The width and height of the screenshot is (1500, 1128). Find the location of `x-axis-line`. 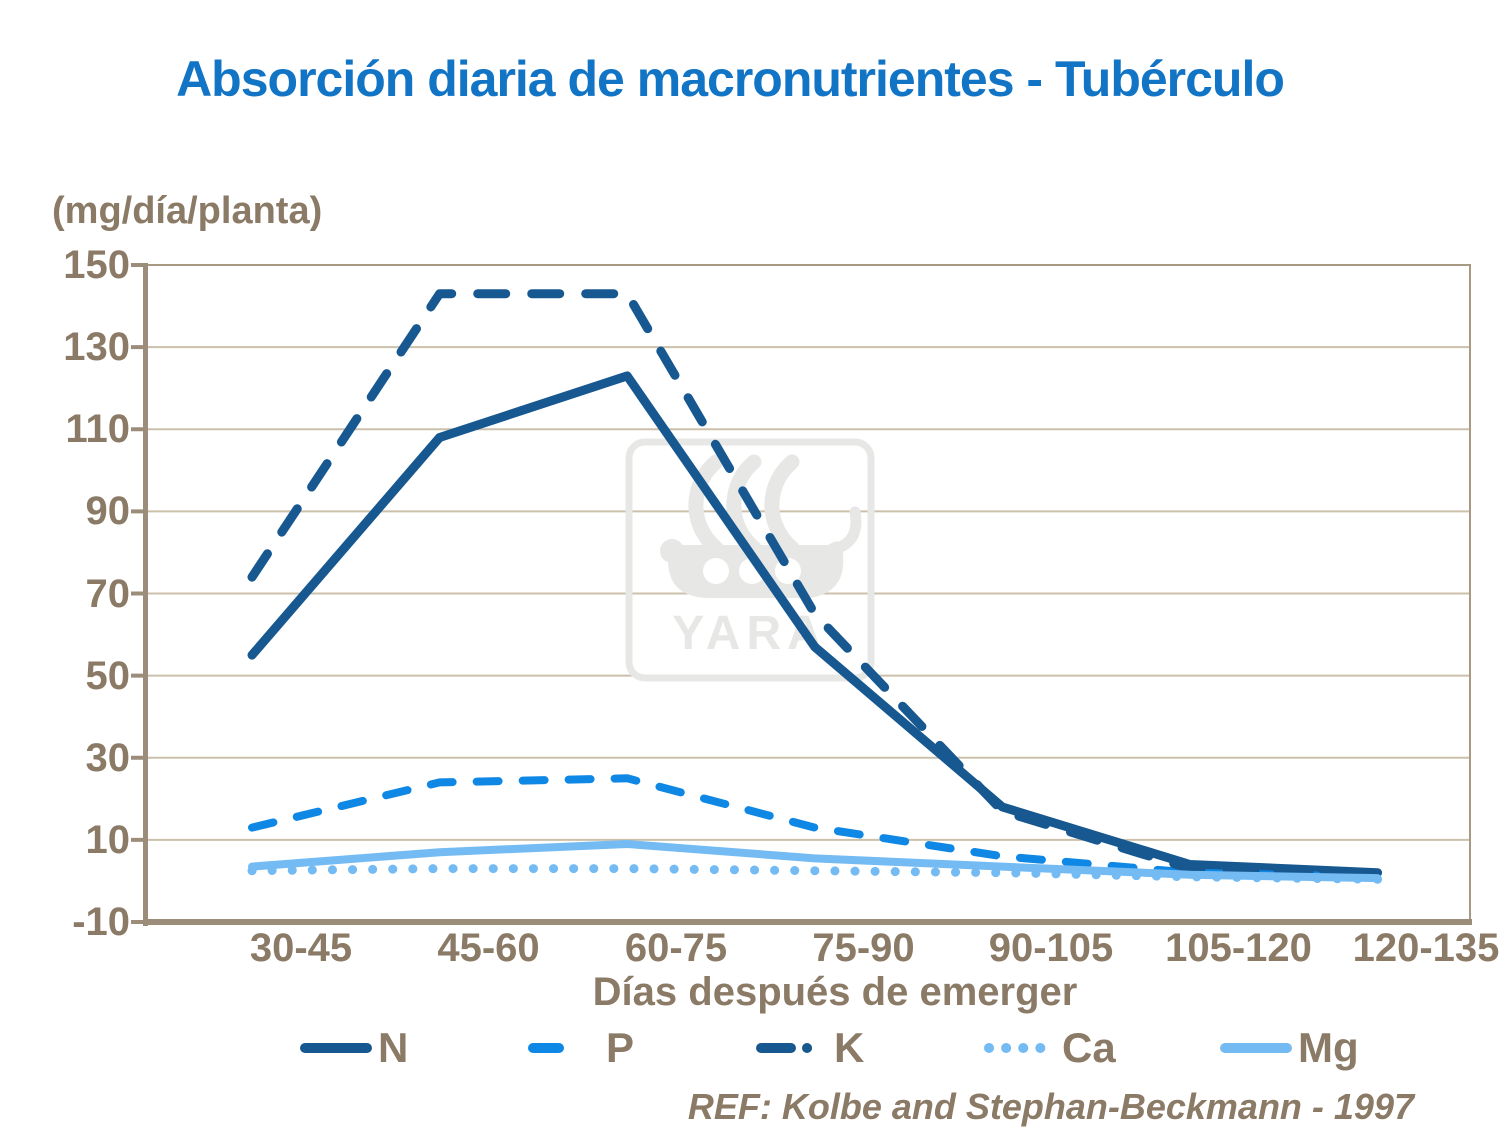

x-axis-line is located at coordinates (807, 922).